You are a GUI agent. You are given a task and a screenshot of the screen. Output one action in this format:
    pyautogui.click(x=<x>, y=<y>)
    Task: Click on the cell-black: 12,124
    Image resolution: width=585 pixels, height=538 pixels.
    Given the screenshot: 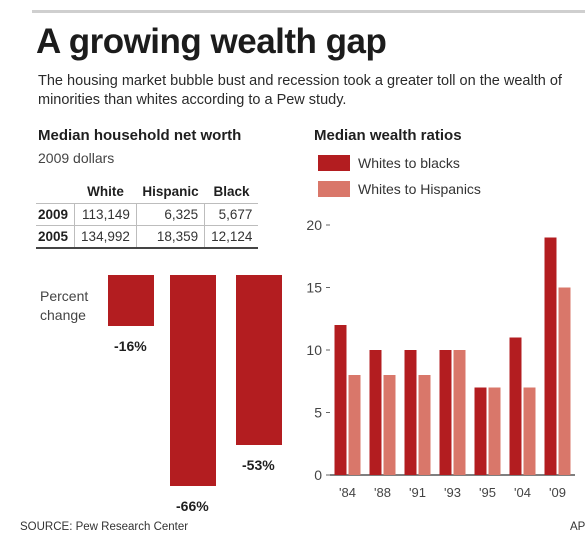 What is the action you would take?
    pyautogui.click(x=231, y=237)
    